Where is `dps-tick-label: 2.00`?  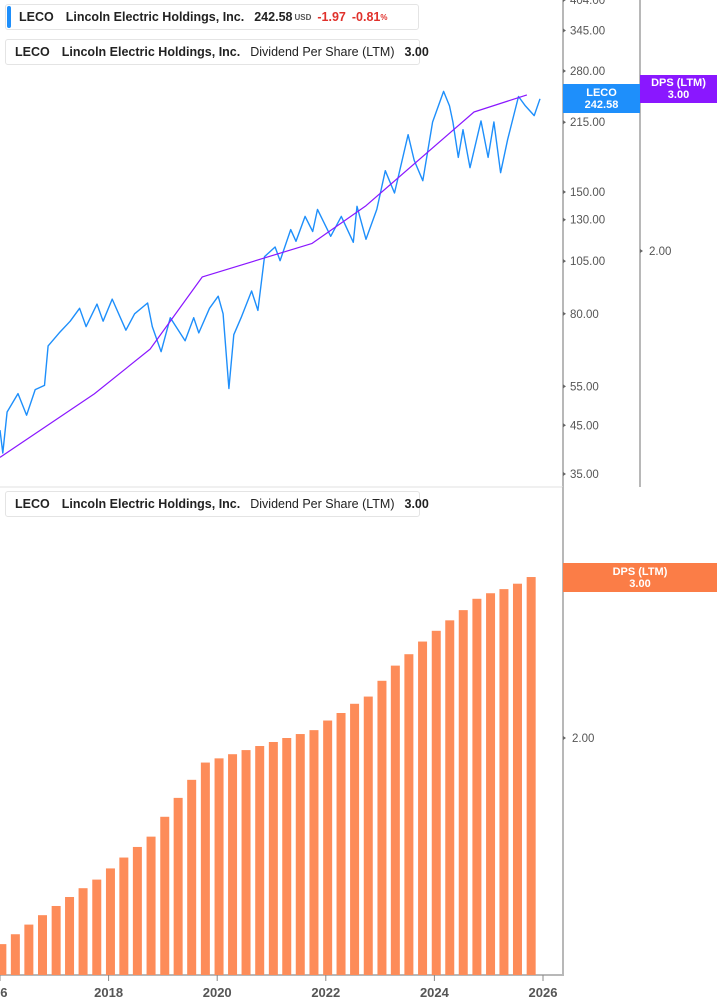 dps-tick-label: 2.00 is located at coordinates (660, 252).